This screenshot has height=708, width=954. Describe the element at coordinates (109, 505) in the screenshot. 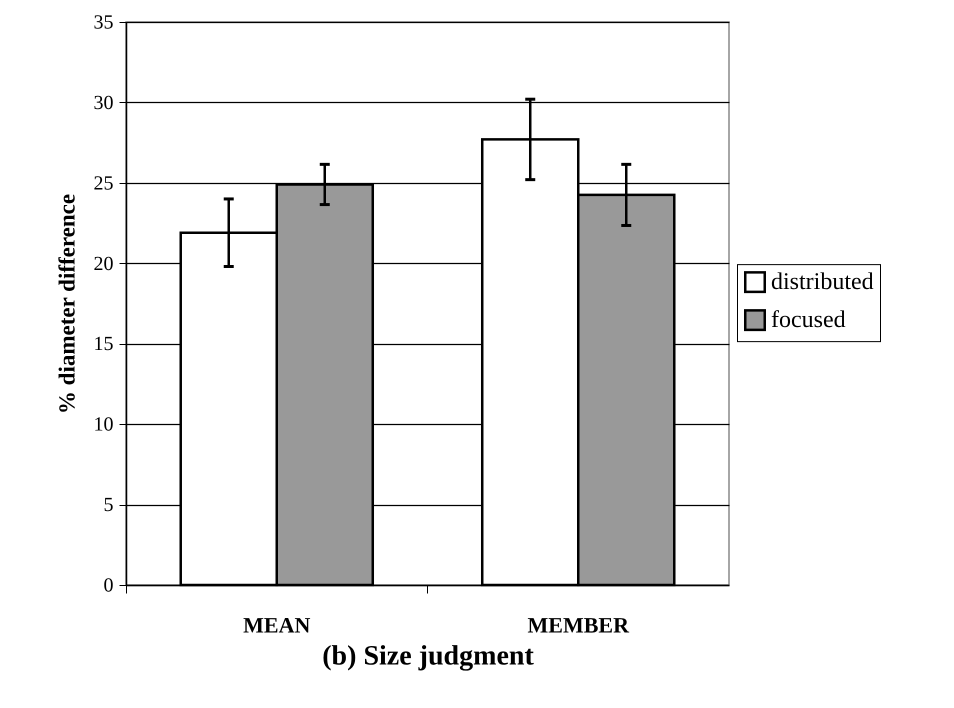

I see `y-tick-label: 5` at that location.